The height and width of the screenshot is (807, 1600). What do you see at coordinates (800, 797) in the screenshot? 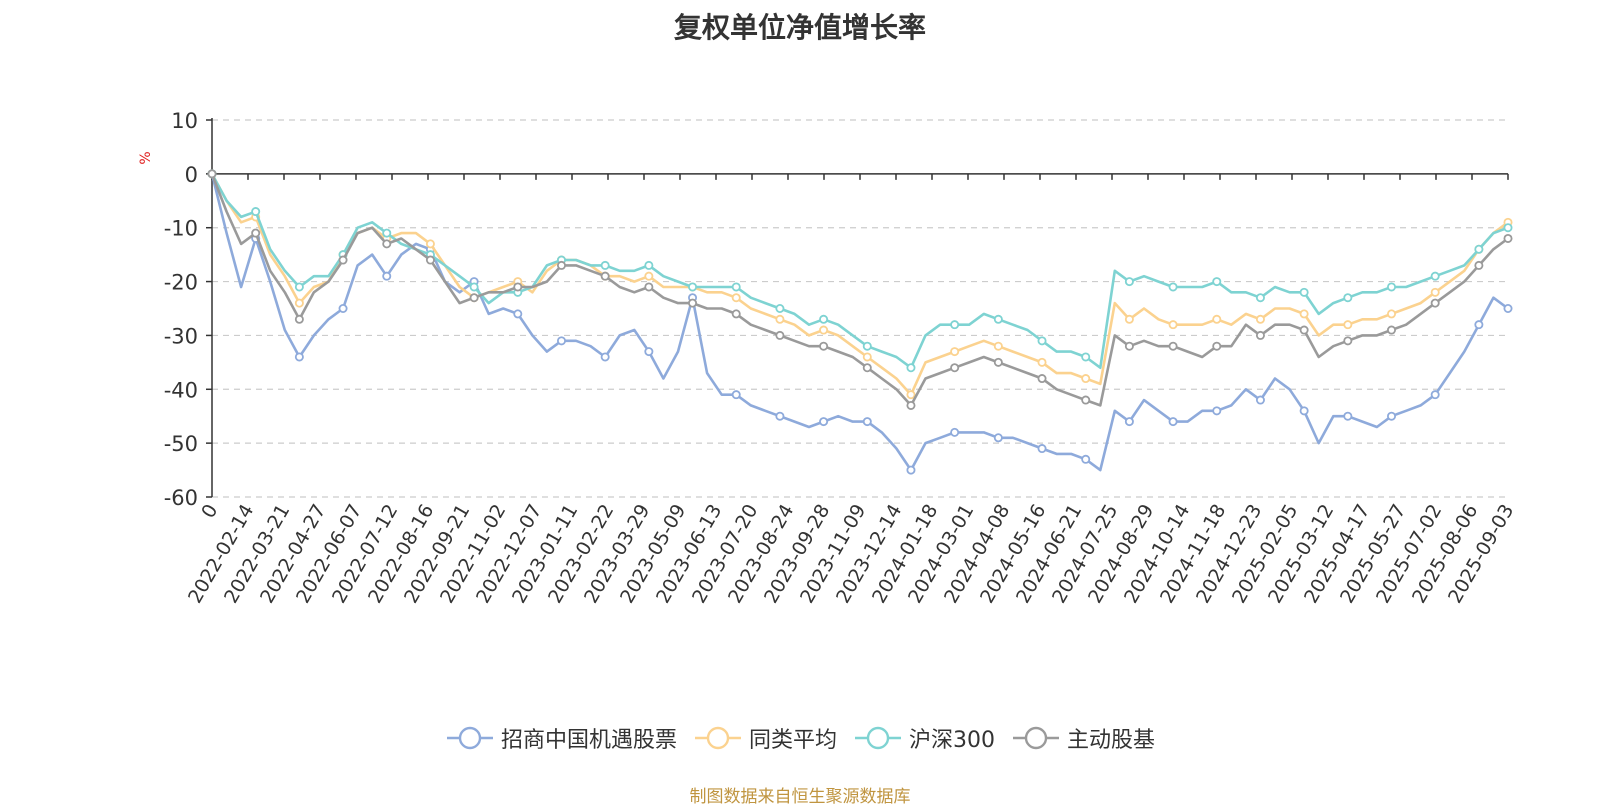
I see `source-note: 制图数据来自恒生聚源数据库` at bounding box center [800, 797].